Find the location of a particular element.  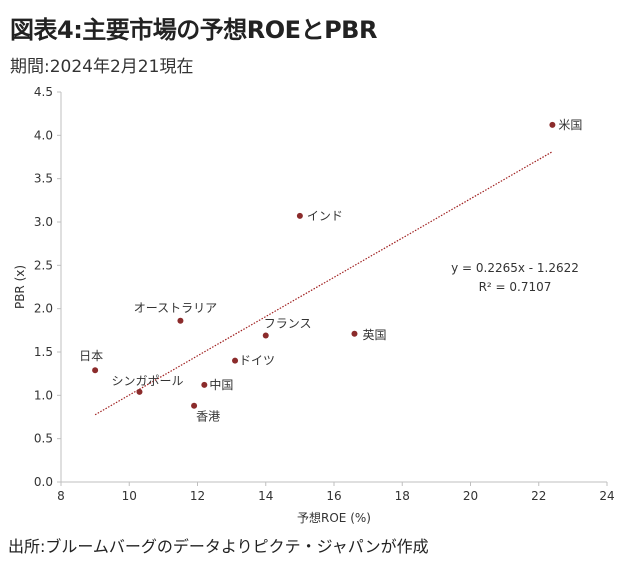

y-tick-label: 1.5 is located at coordinates (43, 352).